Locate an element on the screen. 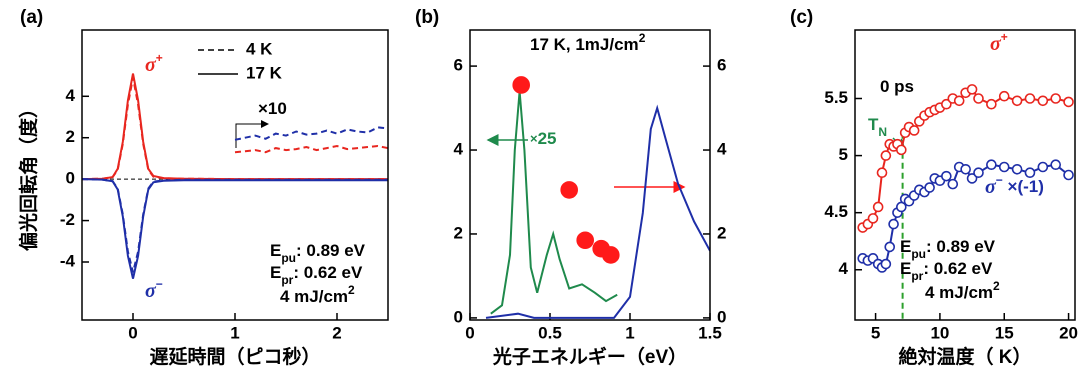  y-tick-label: 2 is located at coordinates (70, 136).